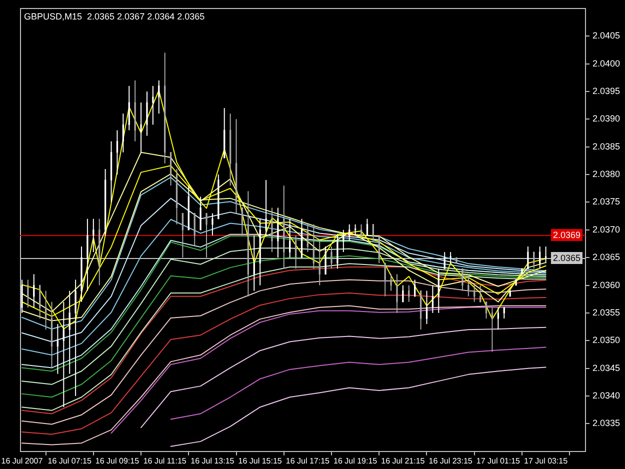 The width and height of the screenshot is (625, 469). I want to click on y-tick-label: 2.0380, so click(606, 174).